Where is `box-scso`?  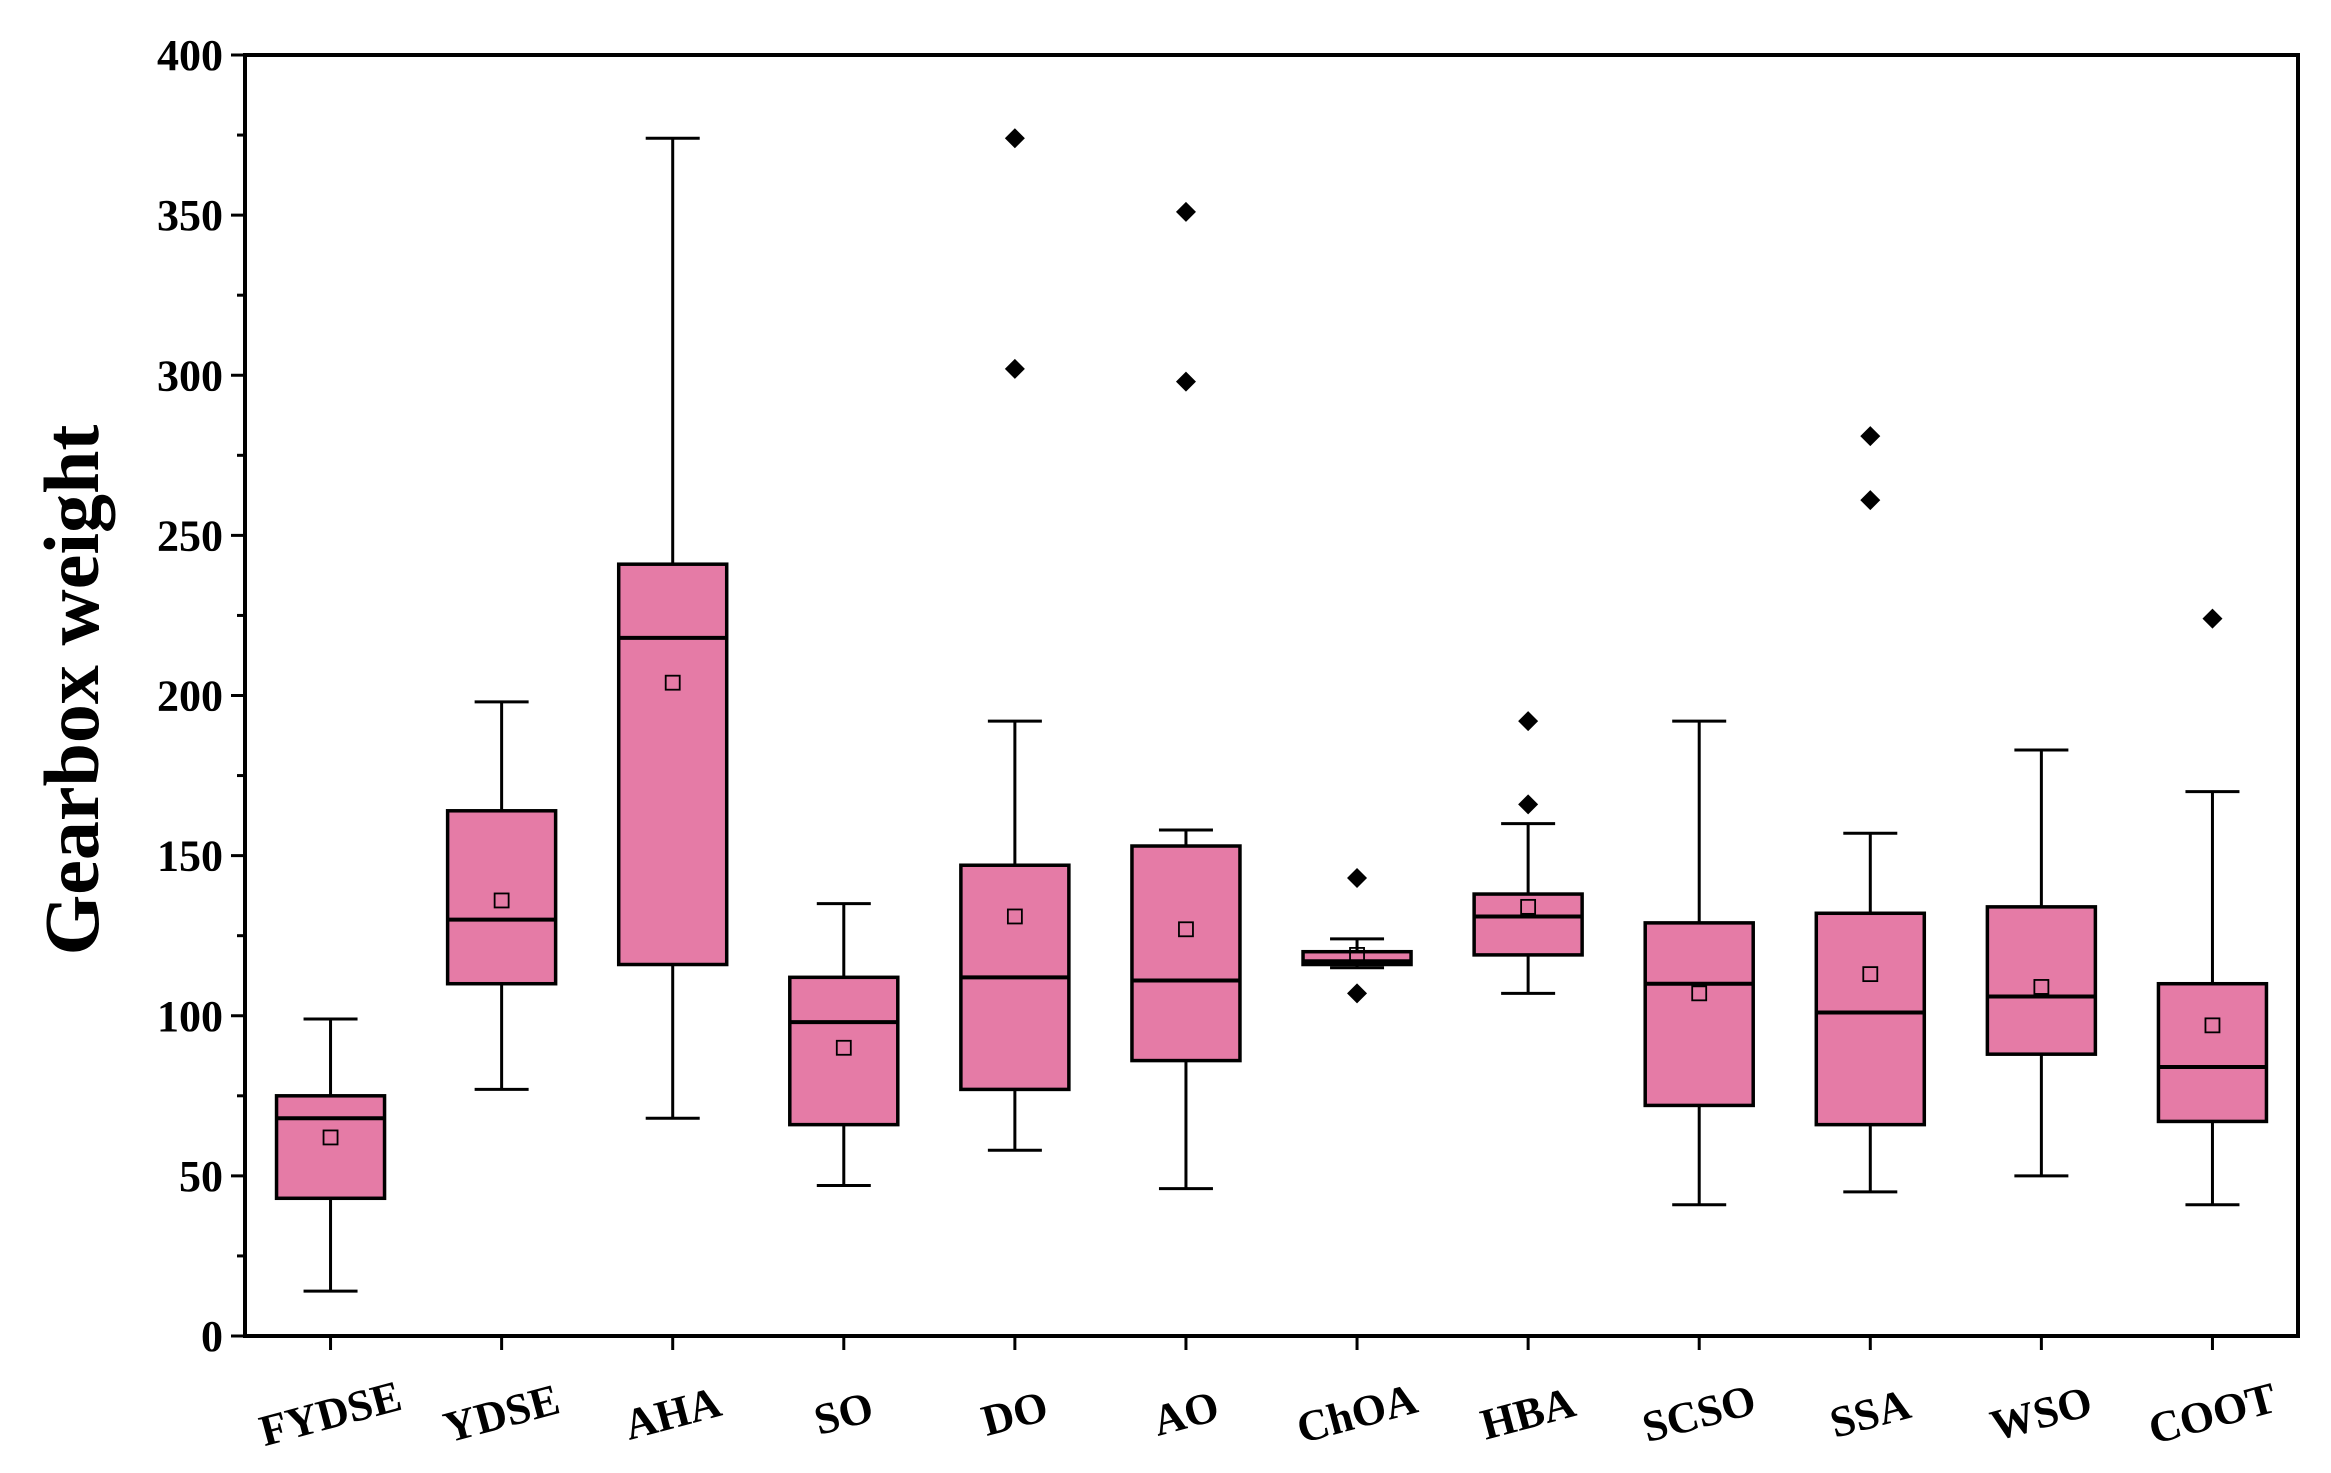 box-scso is located at coordinates (1699, 963).